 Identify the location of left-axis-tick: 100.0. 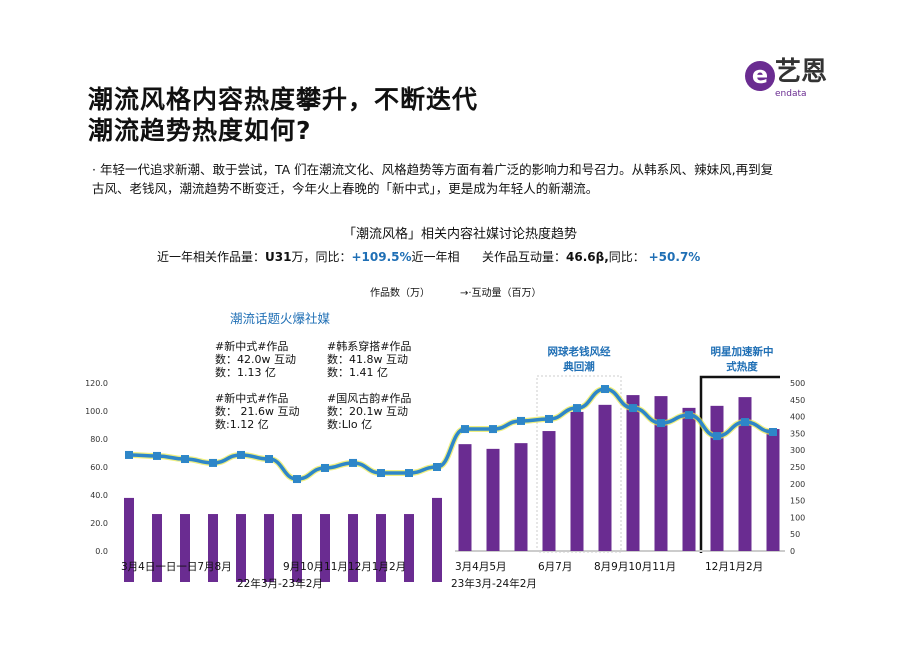
(96, 411).